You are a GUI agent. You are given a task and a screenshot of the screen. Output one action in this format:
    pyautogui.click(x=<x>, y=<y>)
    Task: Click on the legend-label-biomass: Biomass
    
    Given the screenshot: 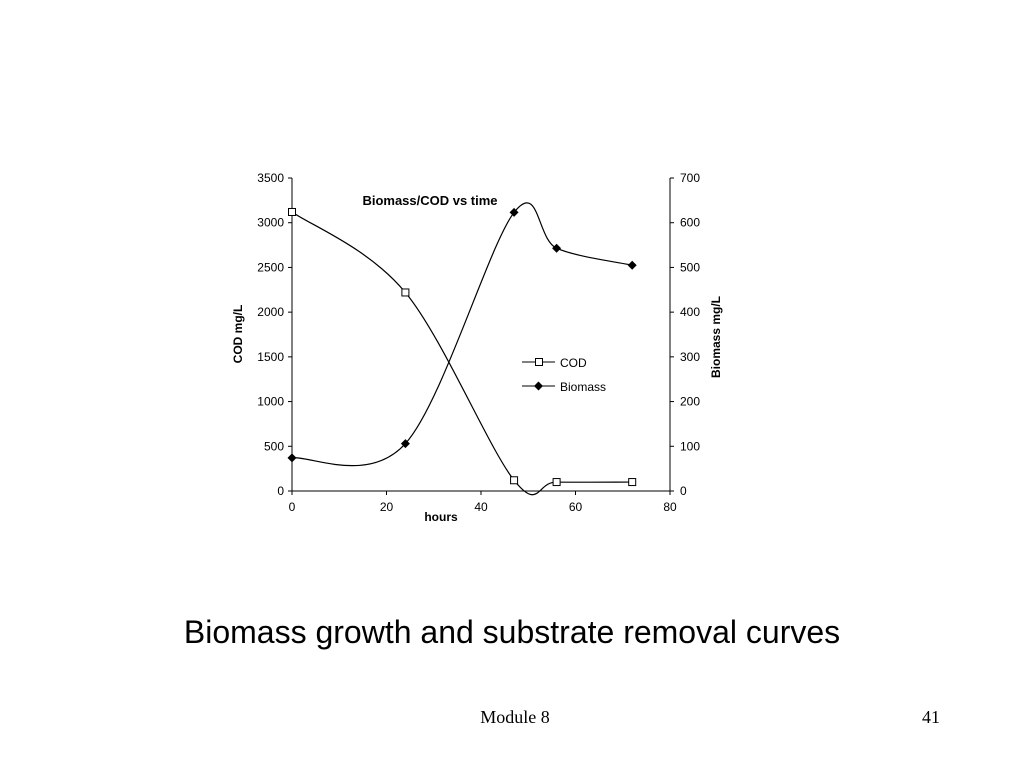 What is the action you would take?
    pyautogui.click(x=583, y=387)
    